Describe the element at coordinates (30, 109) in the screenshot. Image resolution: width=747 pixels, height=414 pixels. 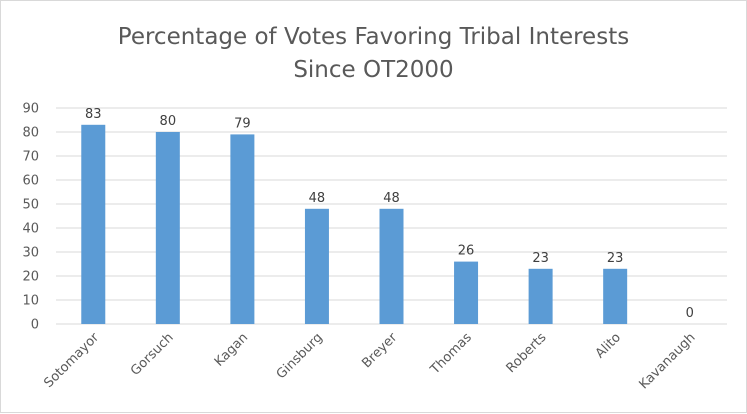
I see `y-tick-label: 90` at that location.